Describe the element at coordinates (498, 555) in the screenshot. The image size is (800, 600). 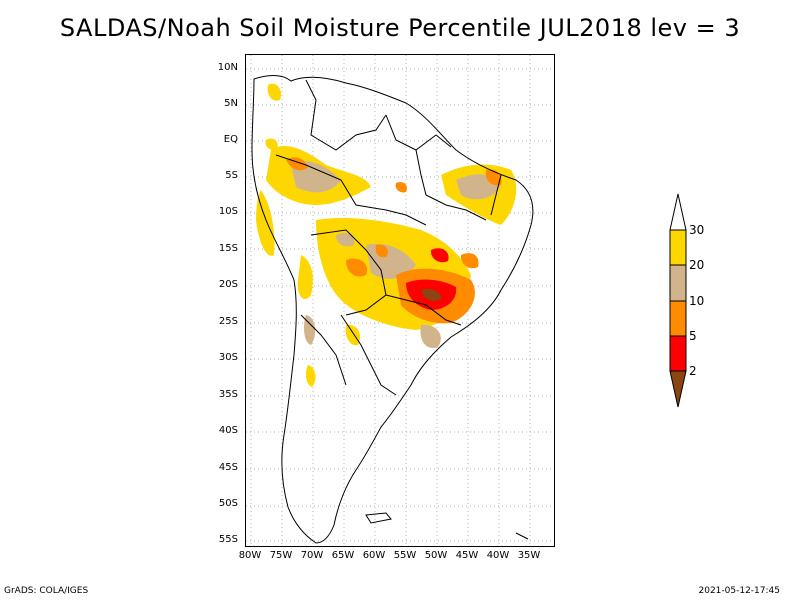
I see `lon-label: 40W` at that location.